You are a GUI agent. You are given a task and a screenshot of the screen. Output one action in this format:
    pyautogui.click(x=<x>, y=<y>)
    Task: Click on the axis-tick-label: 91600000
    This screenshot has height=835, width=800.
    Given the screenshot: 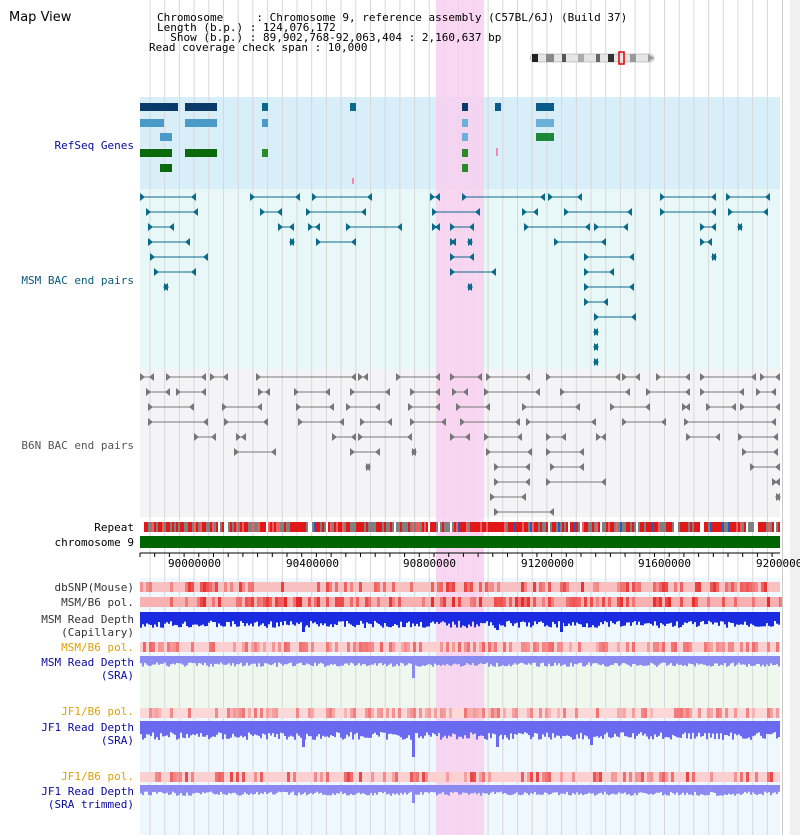 What is the action you would take?
    pyautogui.click(x=664, y=563)
    